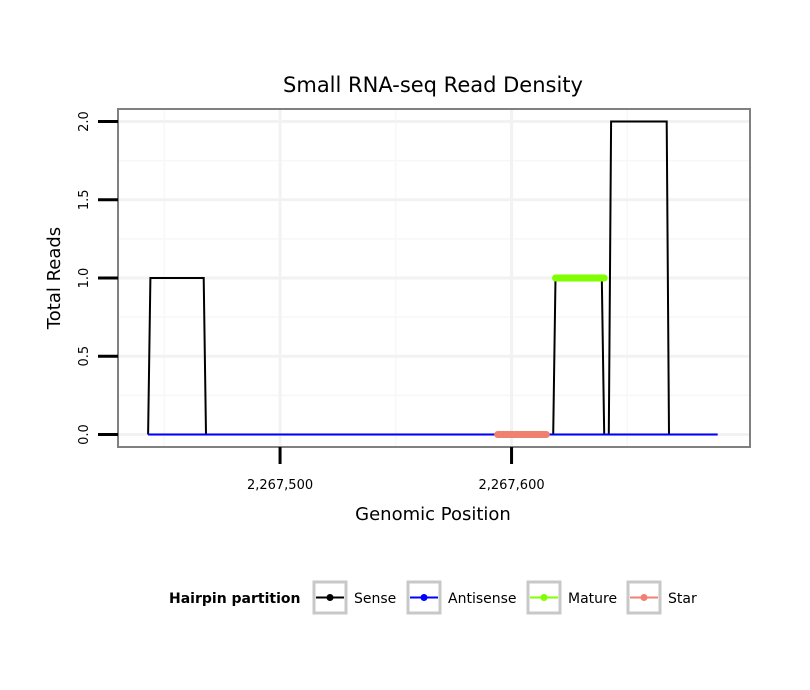 The image size is (810, 690). What do you see at coordinates (84, 434) in the screenshot?
I see `y-tick-label: 0.0` at bounding box center [84, 434].